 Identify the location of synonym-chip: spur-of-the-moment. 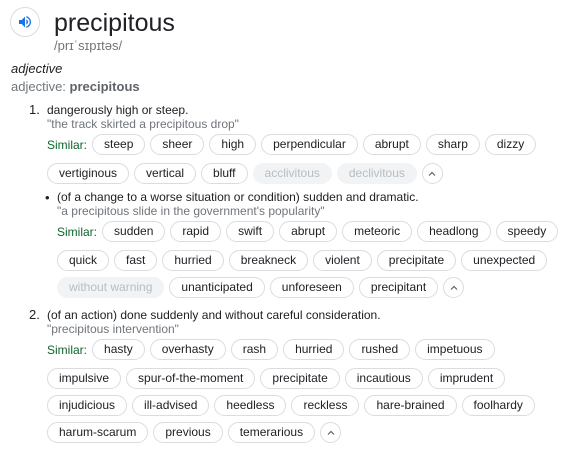
(191, 378).